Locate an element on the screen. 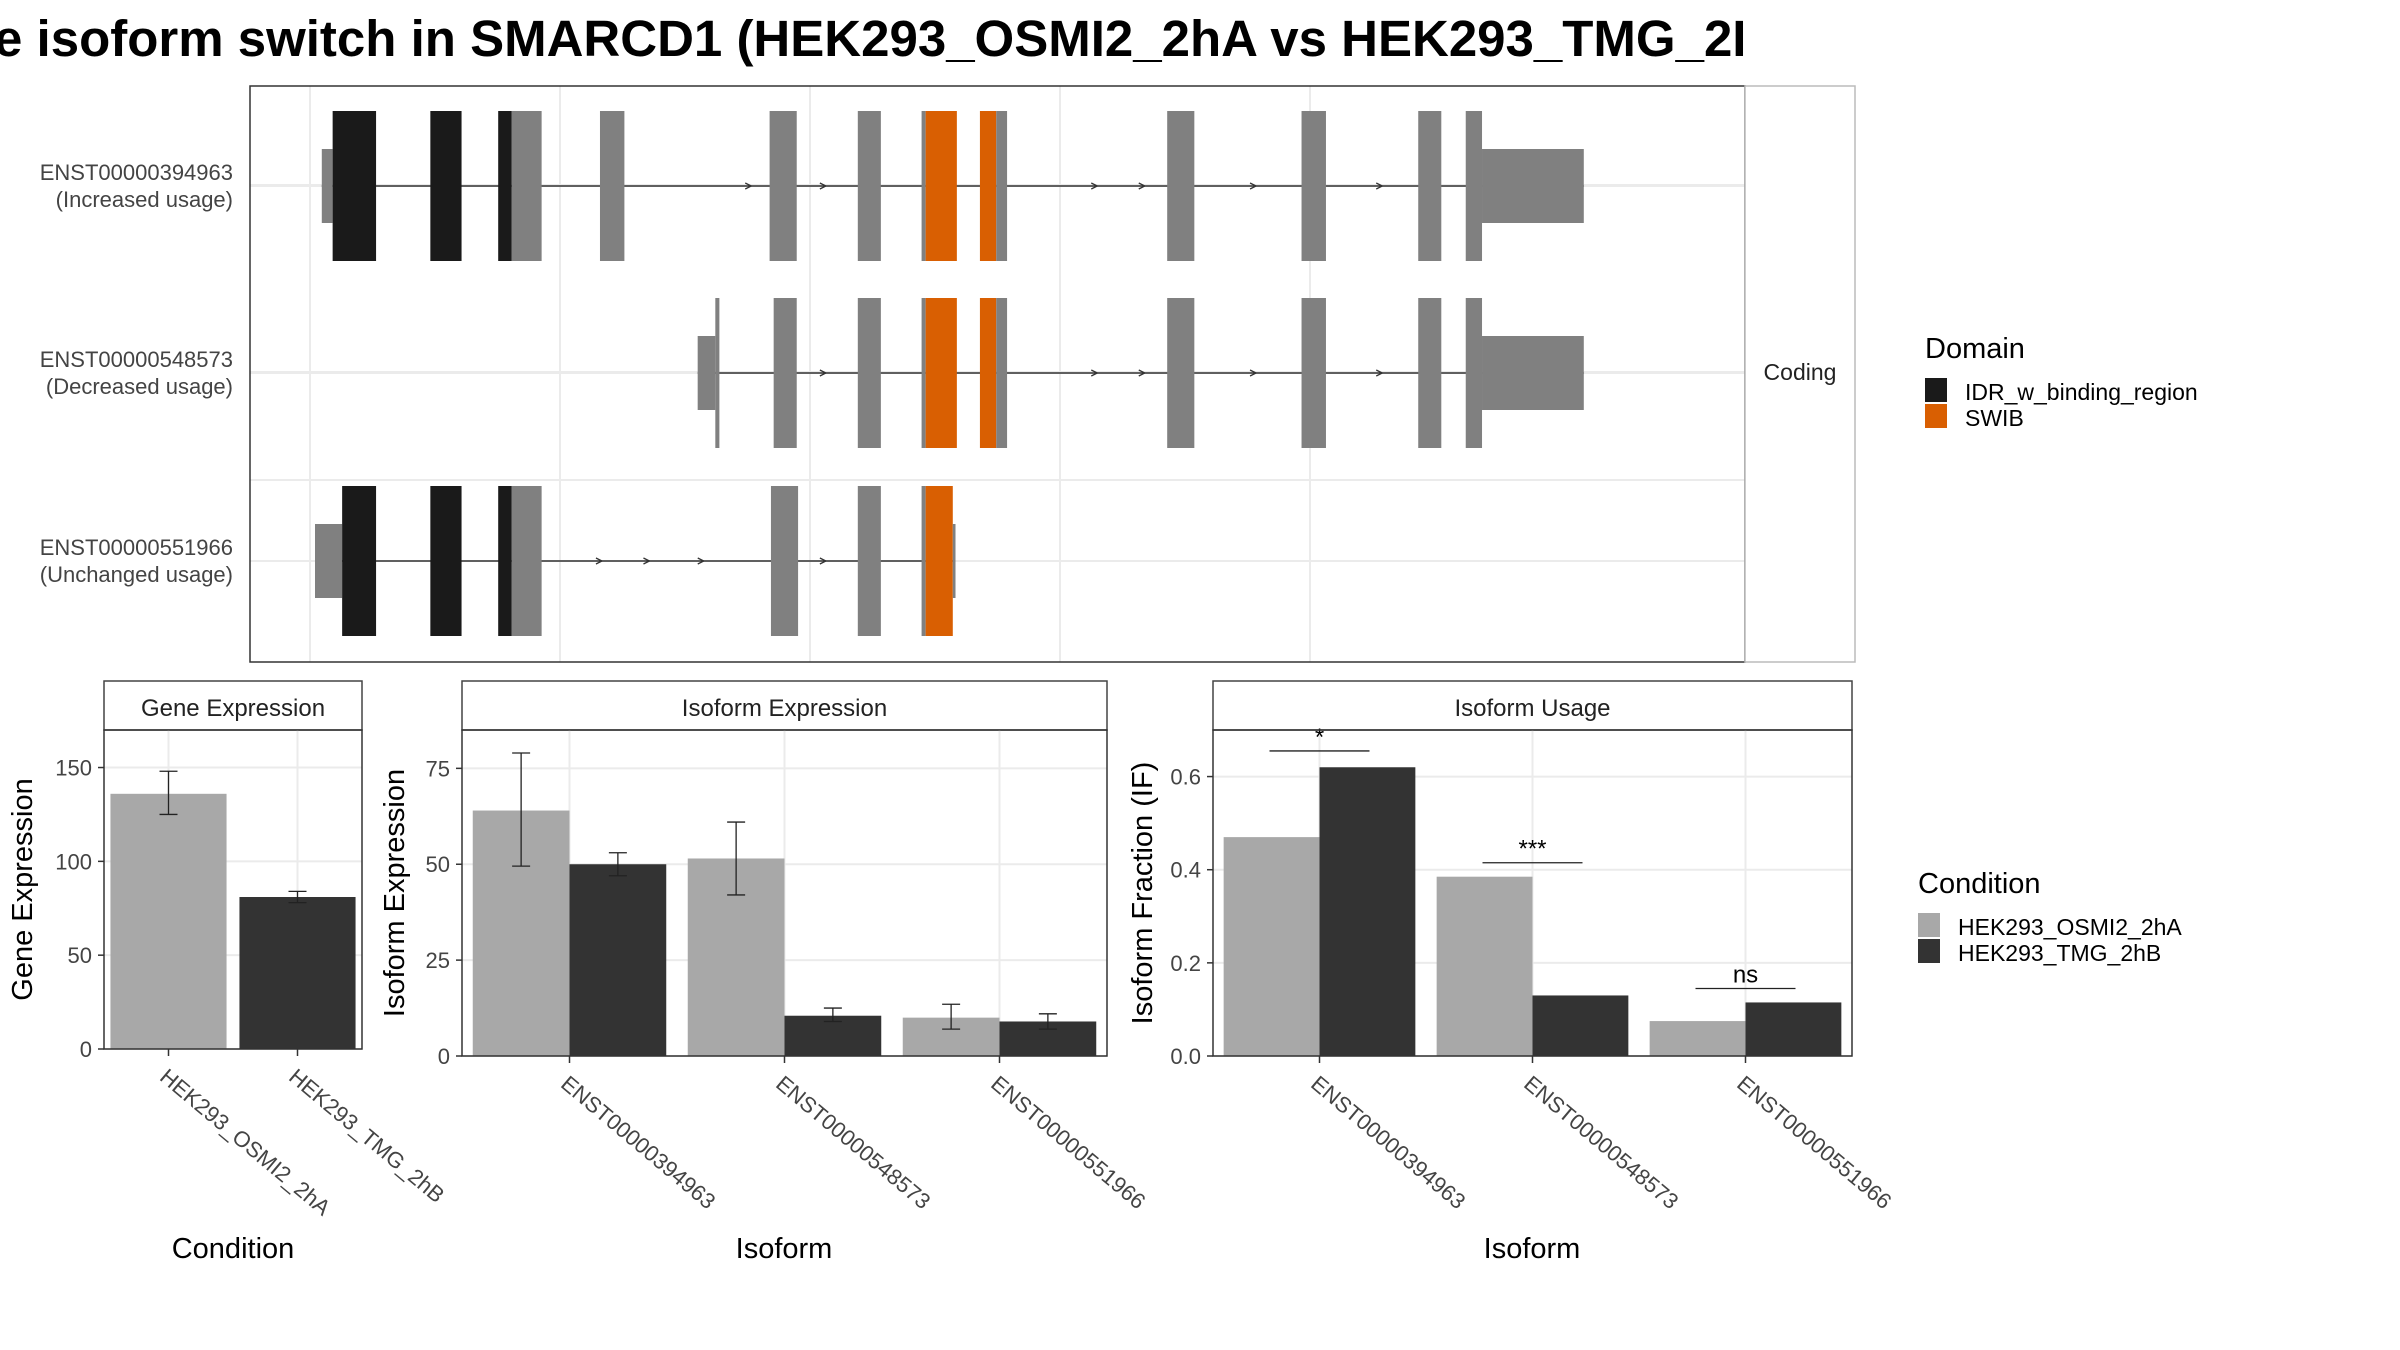 This screenshot has height=1350, width=2400. significance-label: ns is located at coordinates (1745, 974).